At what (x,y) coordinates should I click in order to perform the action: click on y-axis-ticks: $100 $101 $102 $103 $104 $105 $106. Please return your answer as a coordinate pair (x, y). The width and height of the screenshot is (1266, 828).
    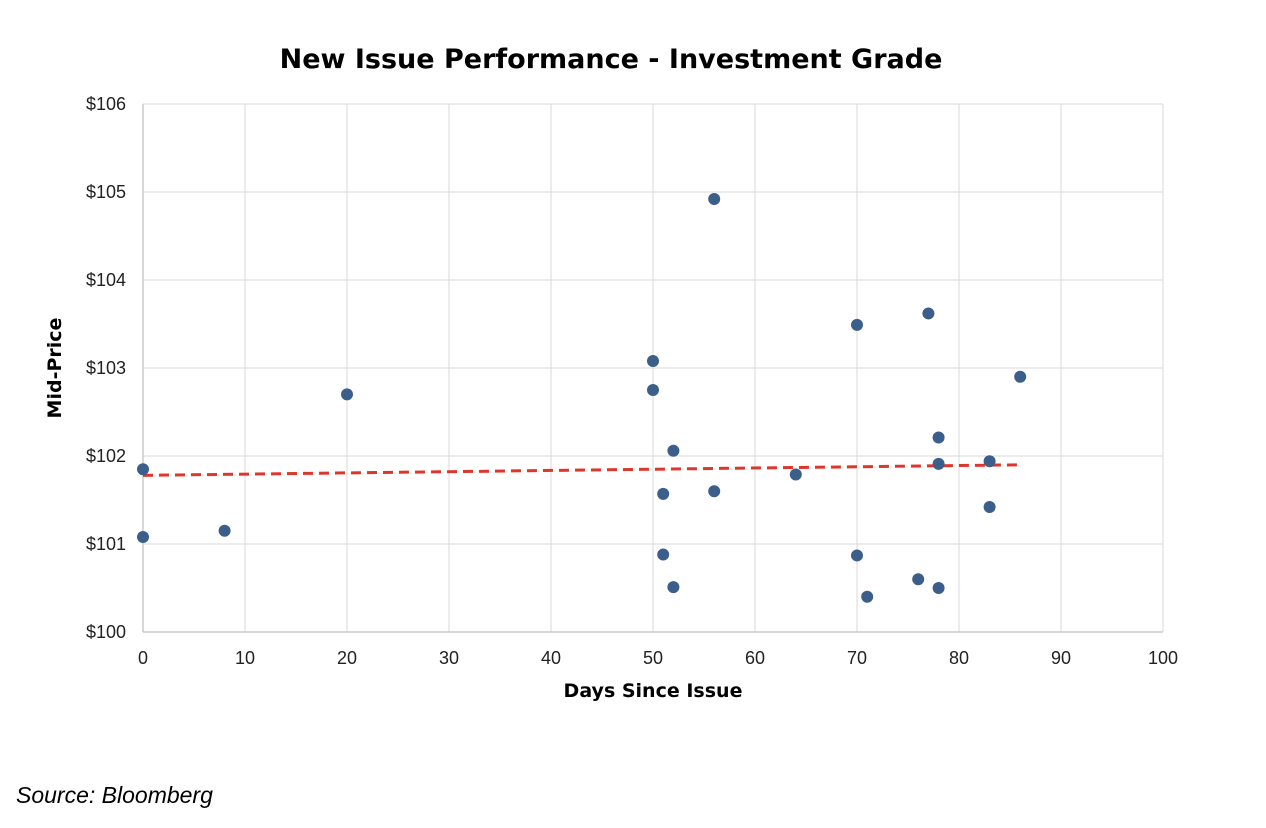
    Looking at the image, I should click on (106, 368).